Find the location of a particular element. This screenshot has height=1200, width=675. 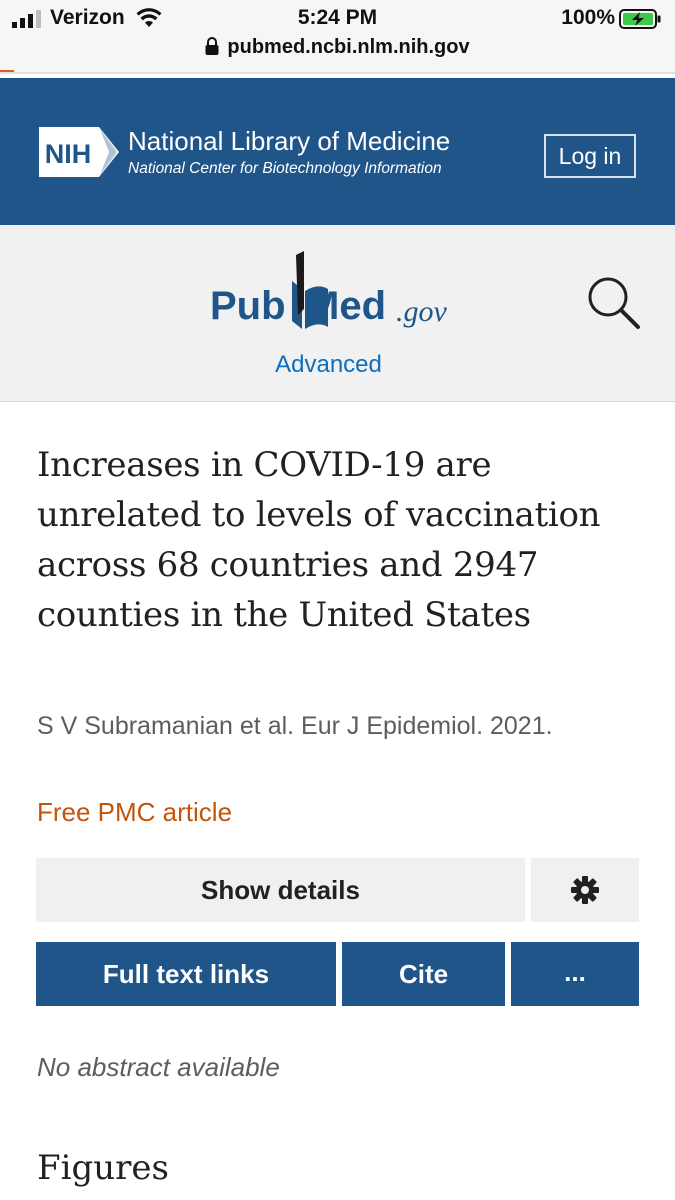

show-details-button: Show details is located at coordinates (280, 890).